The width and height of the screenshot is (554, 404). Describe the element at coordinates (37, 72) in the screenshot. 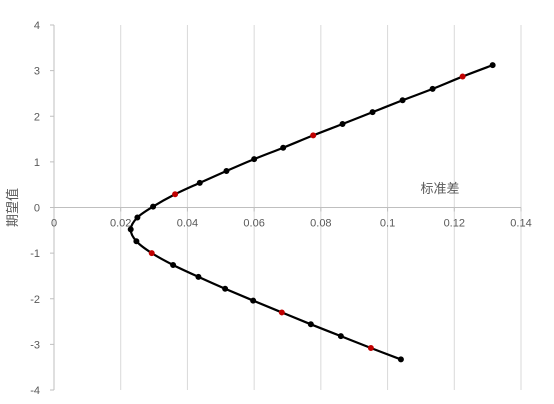

I see `y-tick-label-1: 3` at that location.